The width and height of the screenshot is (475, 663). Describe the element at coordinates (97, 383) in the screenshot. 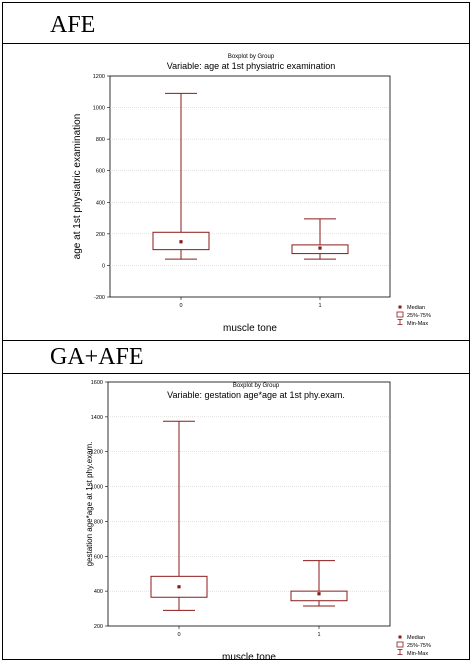

I see `y-tick-label: 1600` at that location.